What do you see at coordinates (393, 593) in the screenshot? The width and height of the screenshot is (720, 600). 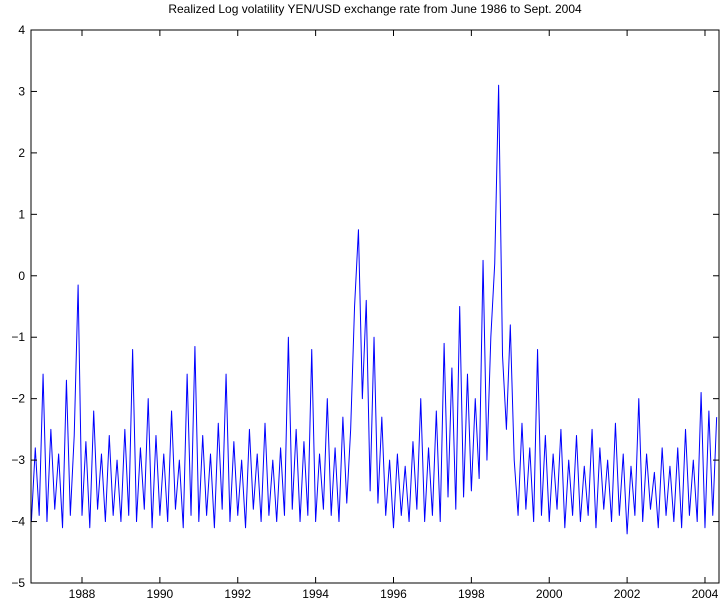 I see `x-tick-label: 1996` at bounding box center [393, 593].